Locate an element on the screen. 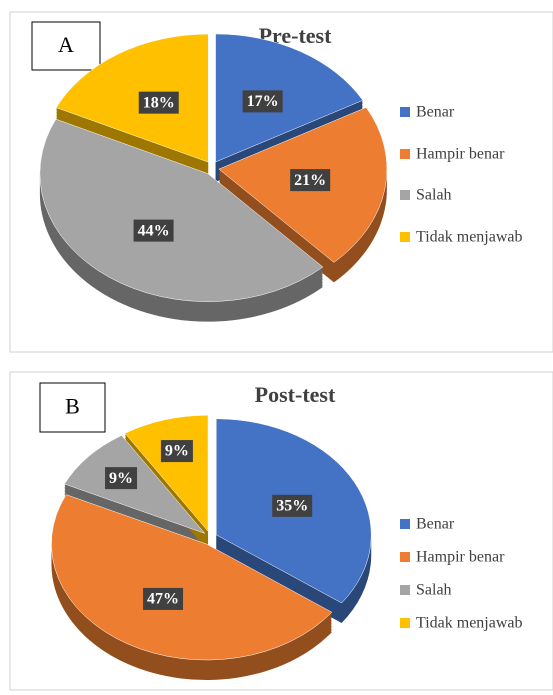 The width and height of the screenshot is (553, 695). data-label: 21% is located at coordinates (310, 180).